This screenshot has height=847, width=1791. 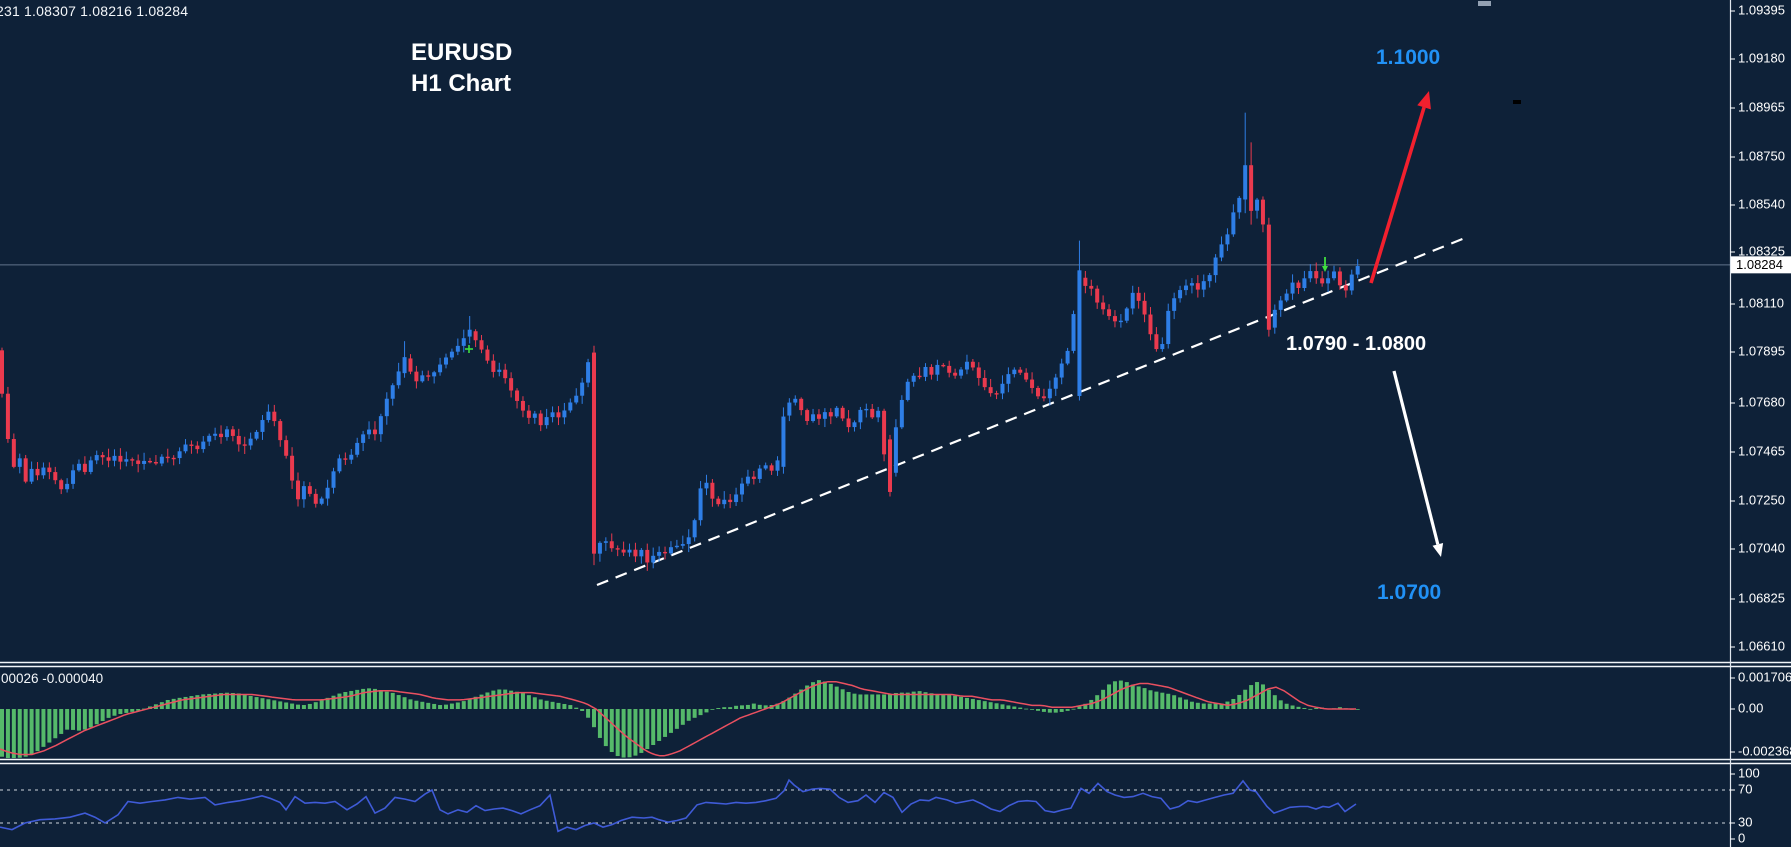 I want to click on bearish-target-arrow, so click(x=1418, y=463).